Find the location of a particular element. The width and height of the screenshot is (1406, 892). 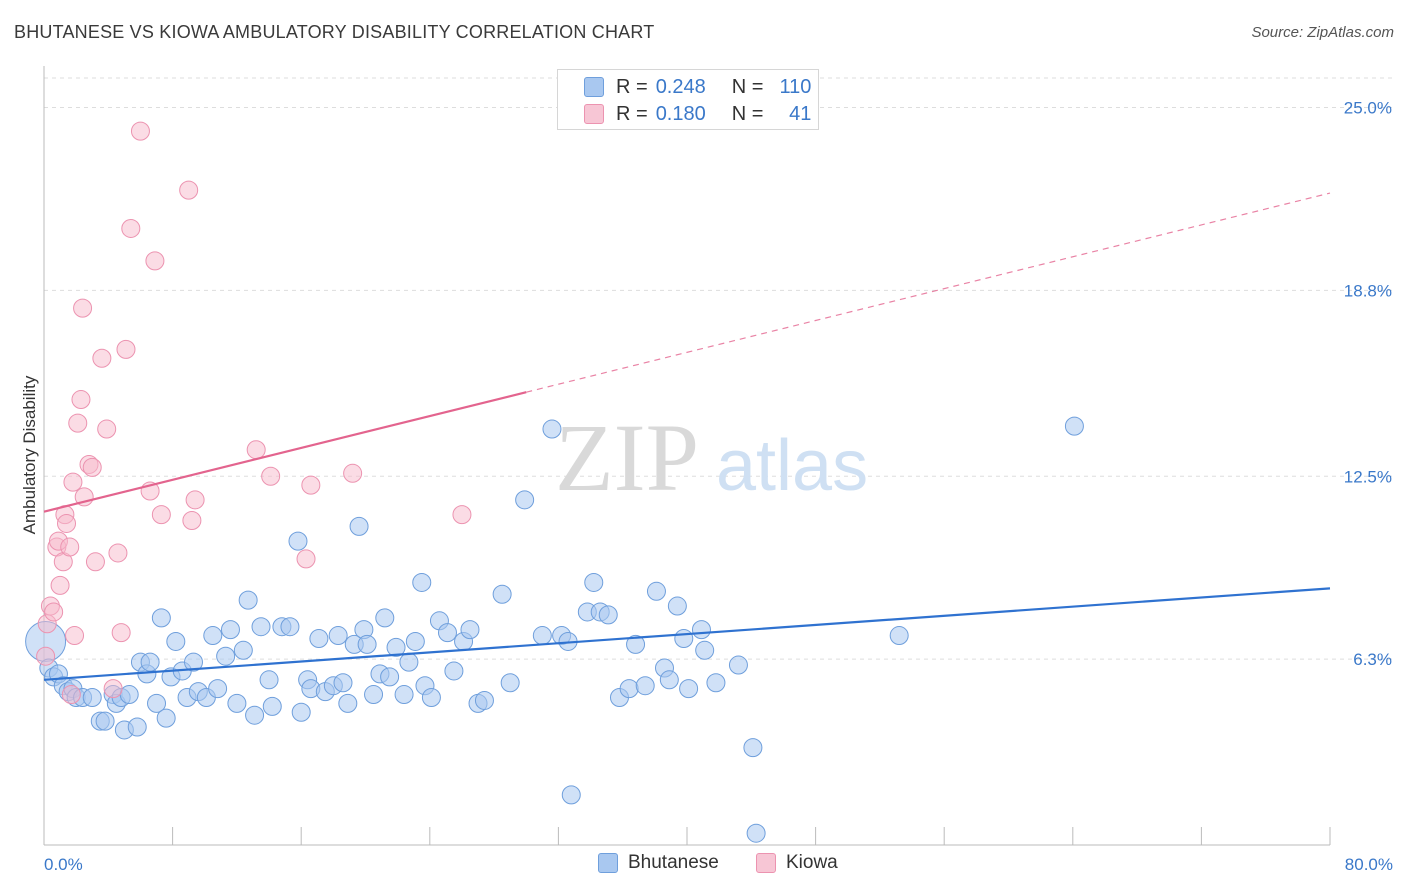

bottom-legend-bhutanese: Bhutanese is located at coordinates (658, 863).